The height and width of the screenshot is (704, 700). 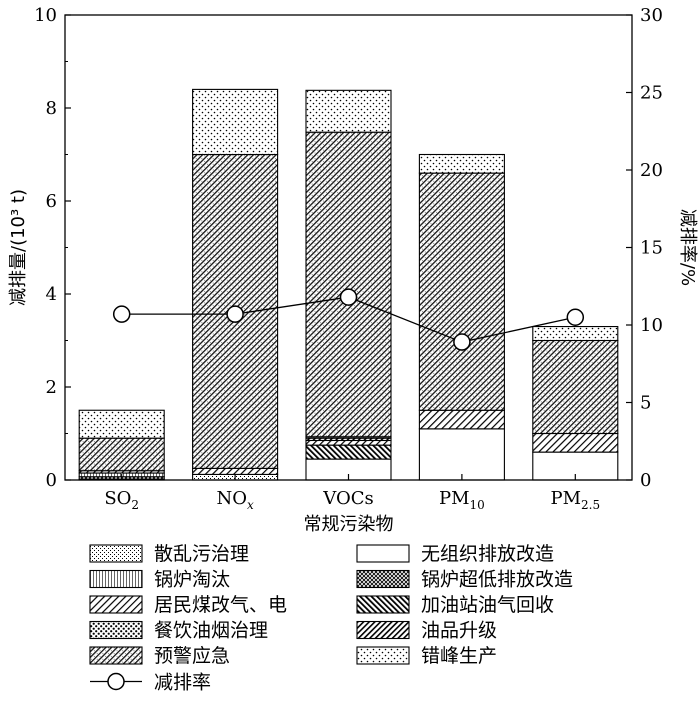 I want to click on y-right-tick-label-2: 10, so click(x=651, y=325).